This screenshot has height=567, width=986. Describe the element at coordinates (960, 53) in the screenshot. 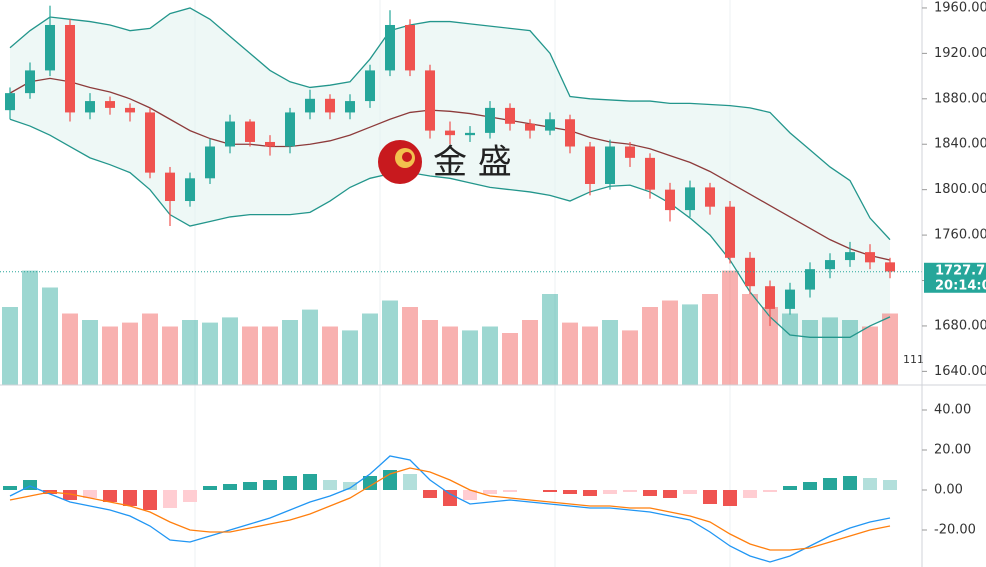

I see `y-tick-label: 1920.00` at that location.